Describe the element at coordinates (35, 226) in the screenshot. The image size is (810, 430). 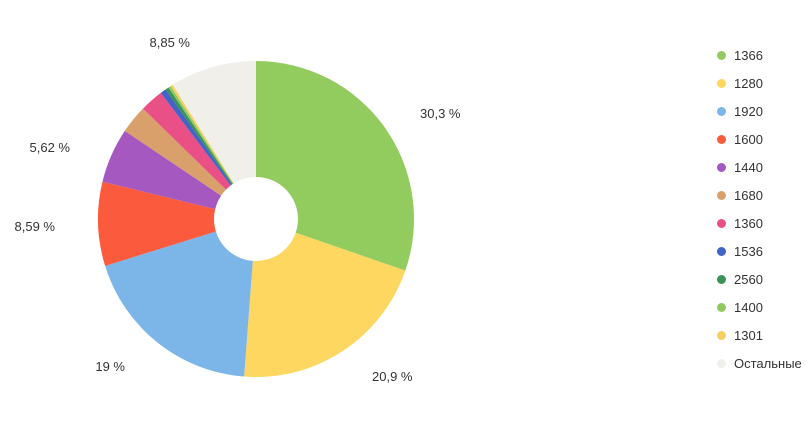
I see `slice-label-1600: 8,59 %` at that location.